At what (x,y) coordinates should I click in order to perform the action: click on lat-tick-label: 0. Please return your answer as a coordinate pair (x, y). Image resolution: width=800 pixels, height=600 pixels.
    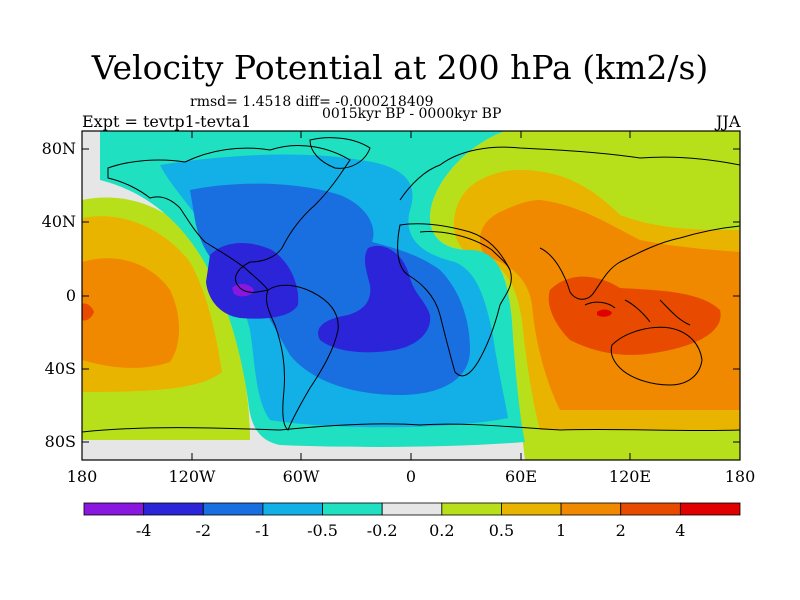
    Looking at the image, I should click on (71, 295).